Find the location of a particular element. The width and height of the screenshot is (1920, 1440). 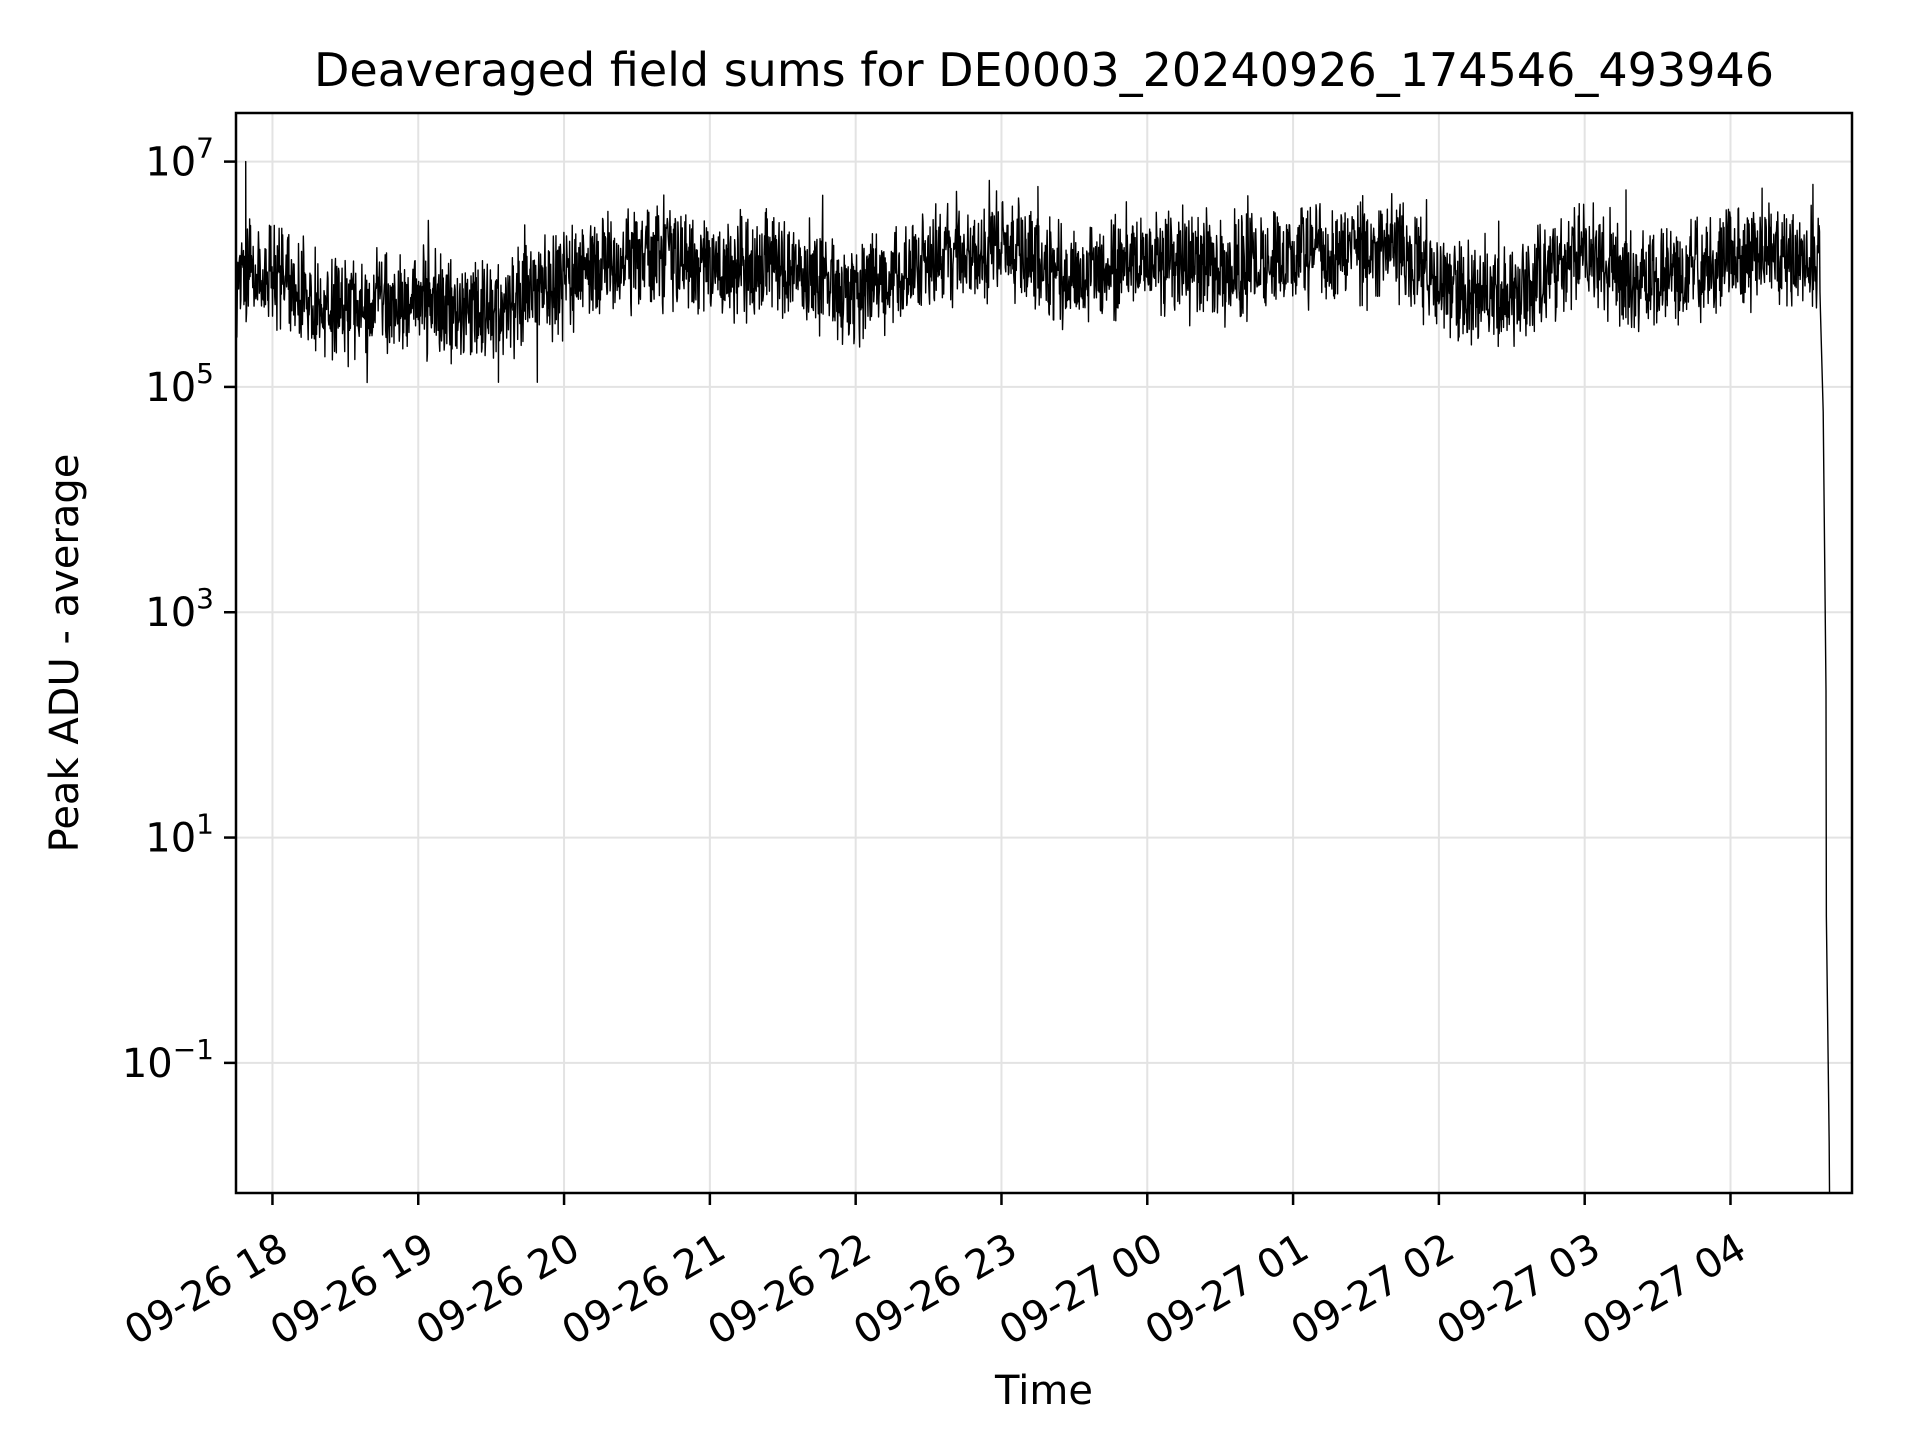

x-tick-label: 09-27 02 is located at coordinates (1373, 1290).